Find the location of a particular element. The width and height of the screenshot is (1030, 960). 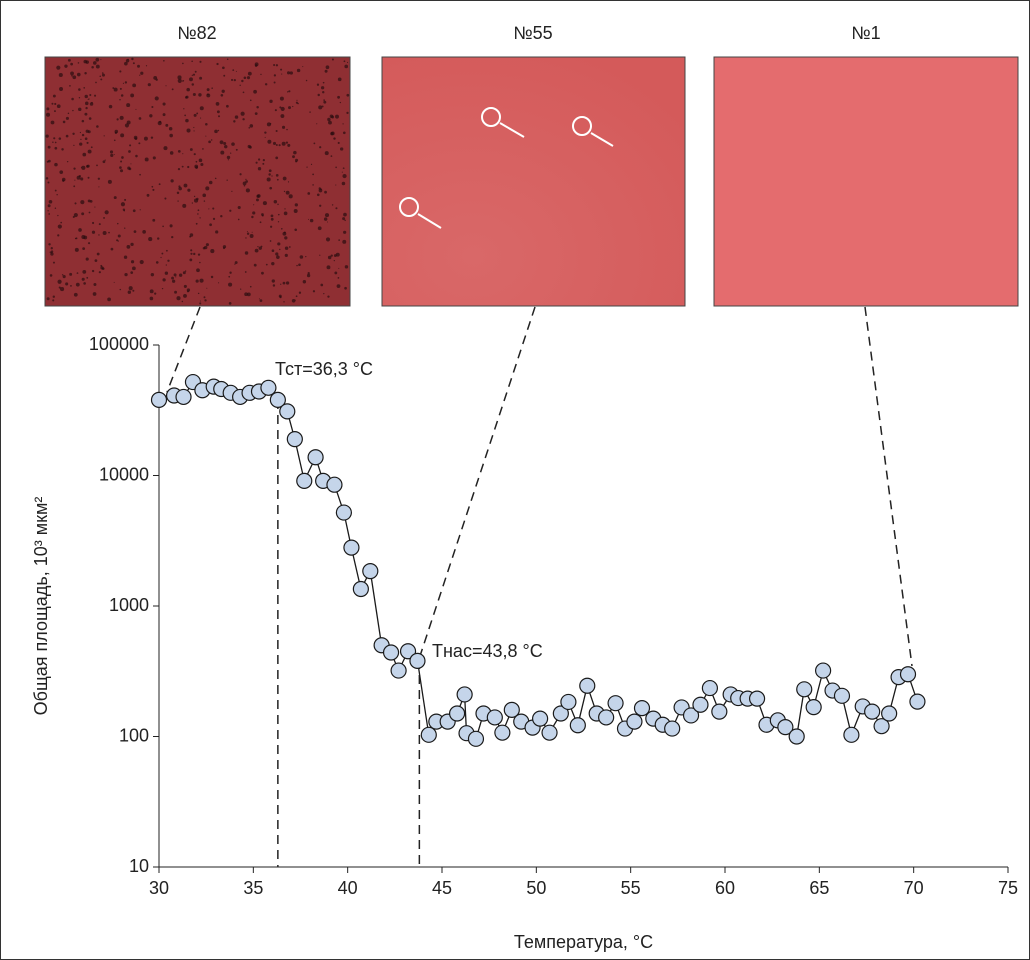

y-tick-label: 1000 is located at coordinates (129, 605).